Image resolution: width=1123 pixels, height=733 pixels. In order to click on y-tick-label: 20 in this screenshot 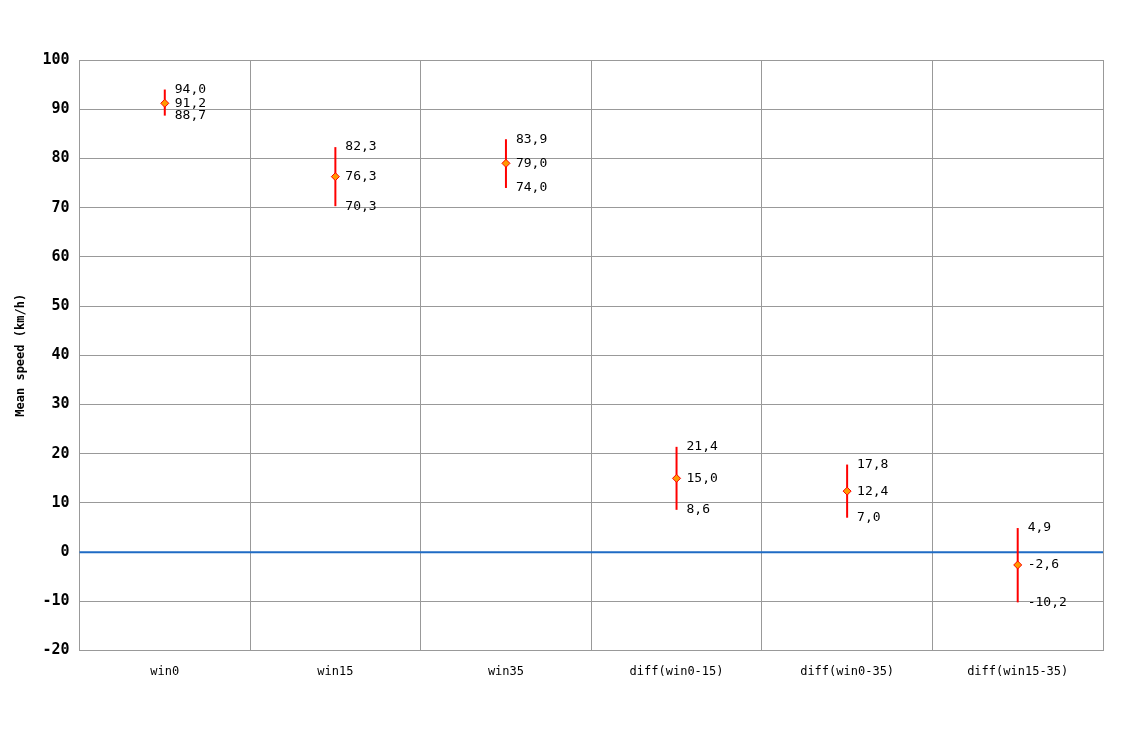, I will do `click(60, 452)`.